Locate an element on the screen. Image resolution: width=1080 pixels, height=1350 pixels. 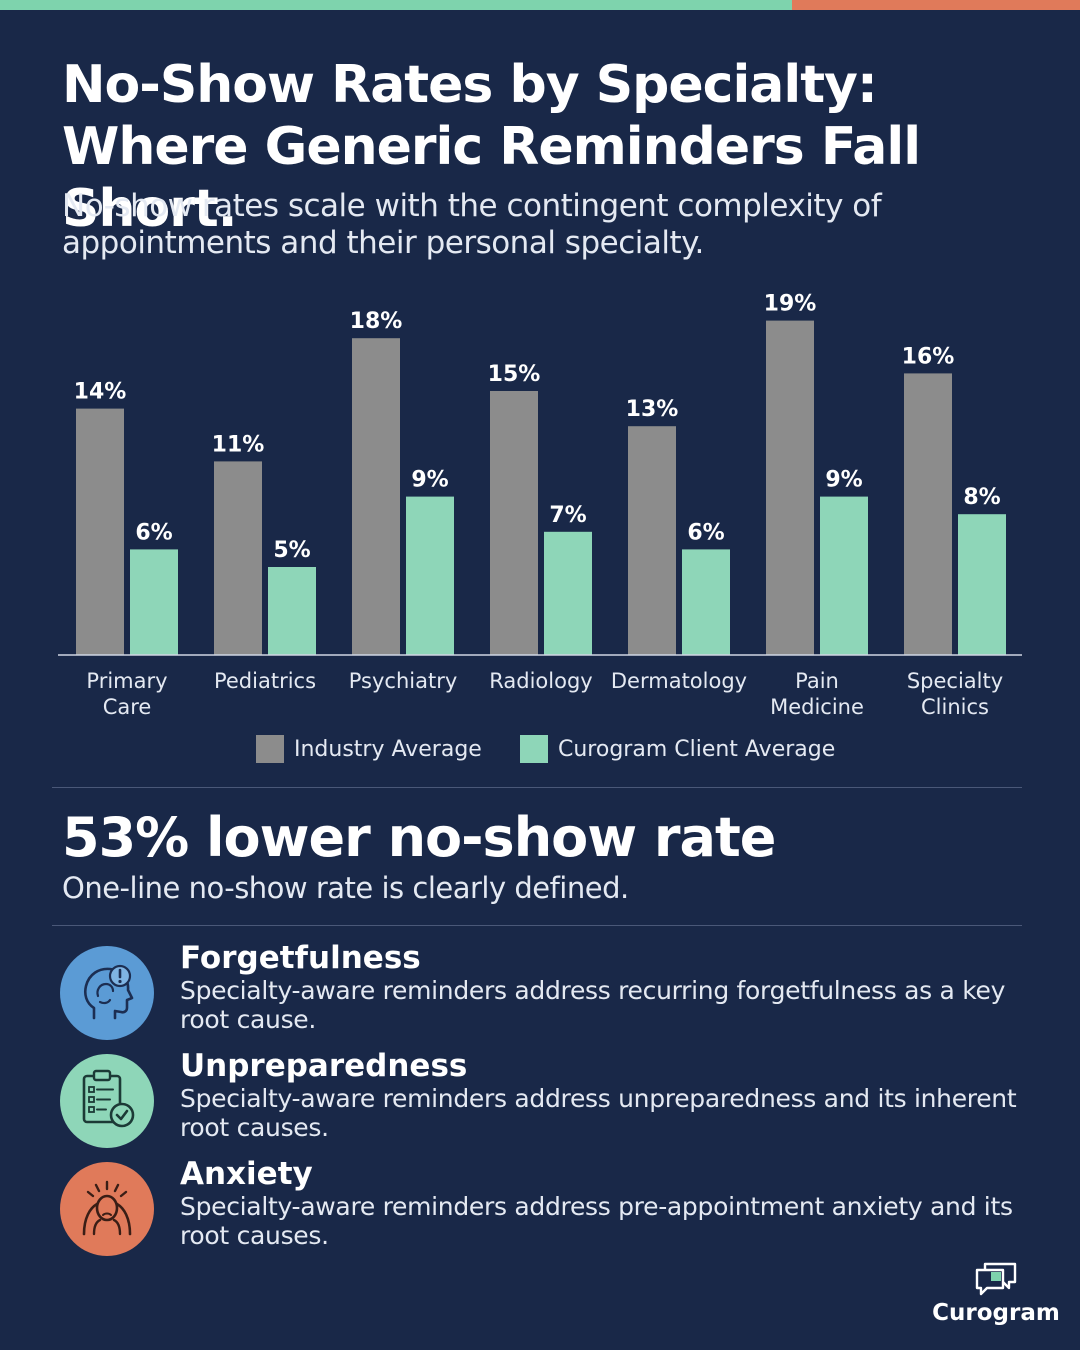
data-label-industry: 11% is located at coordinates (238, 444).